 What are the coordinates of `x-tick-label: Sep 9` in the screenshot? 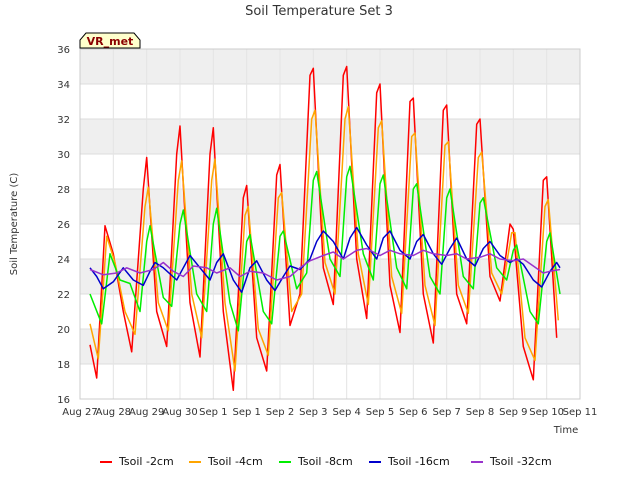 It's located at (513, 412).